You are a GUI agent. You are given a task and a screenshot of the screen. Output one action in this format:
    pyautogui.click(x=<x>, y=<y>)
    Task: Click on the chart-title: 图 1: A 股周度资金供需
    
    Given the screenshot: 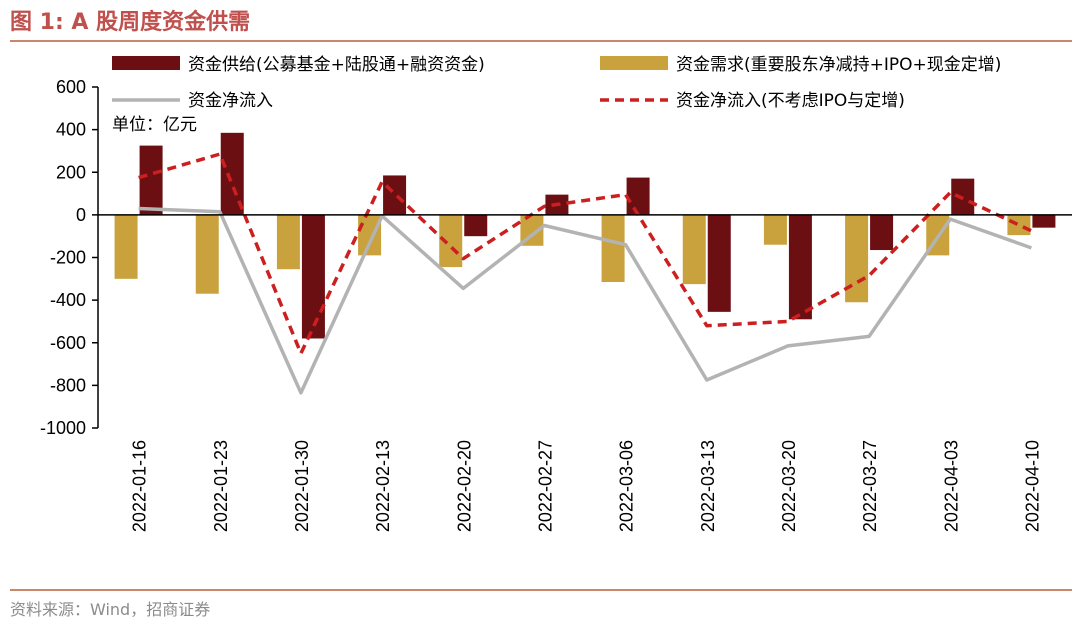 What is the action you would take?
    pyautogui.click(x=130, y=22)
    